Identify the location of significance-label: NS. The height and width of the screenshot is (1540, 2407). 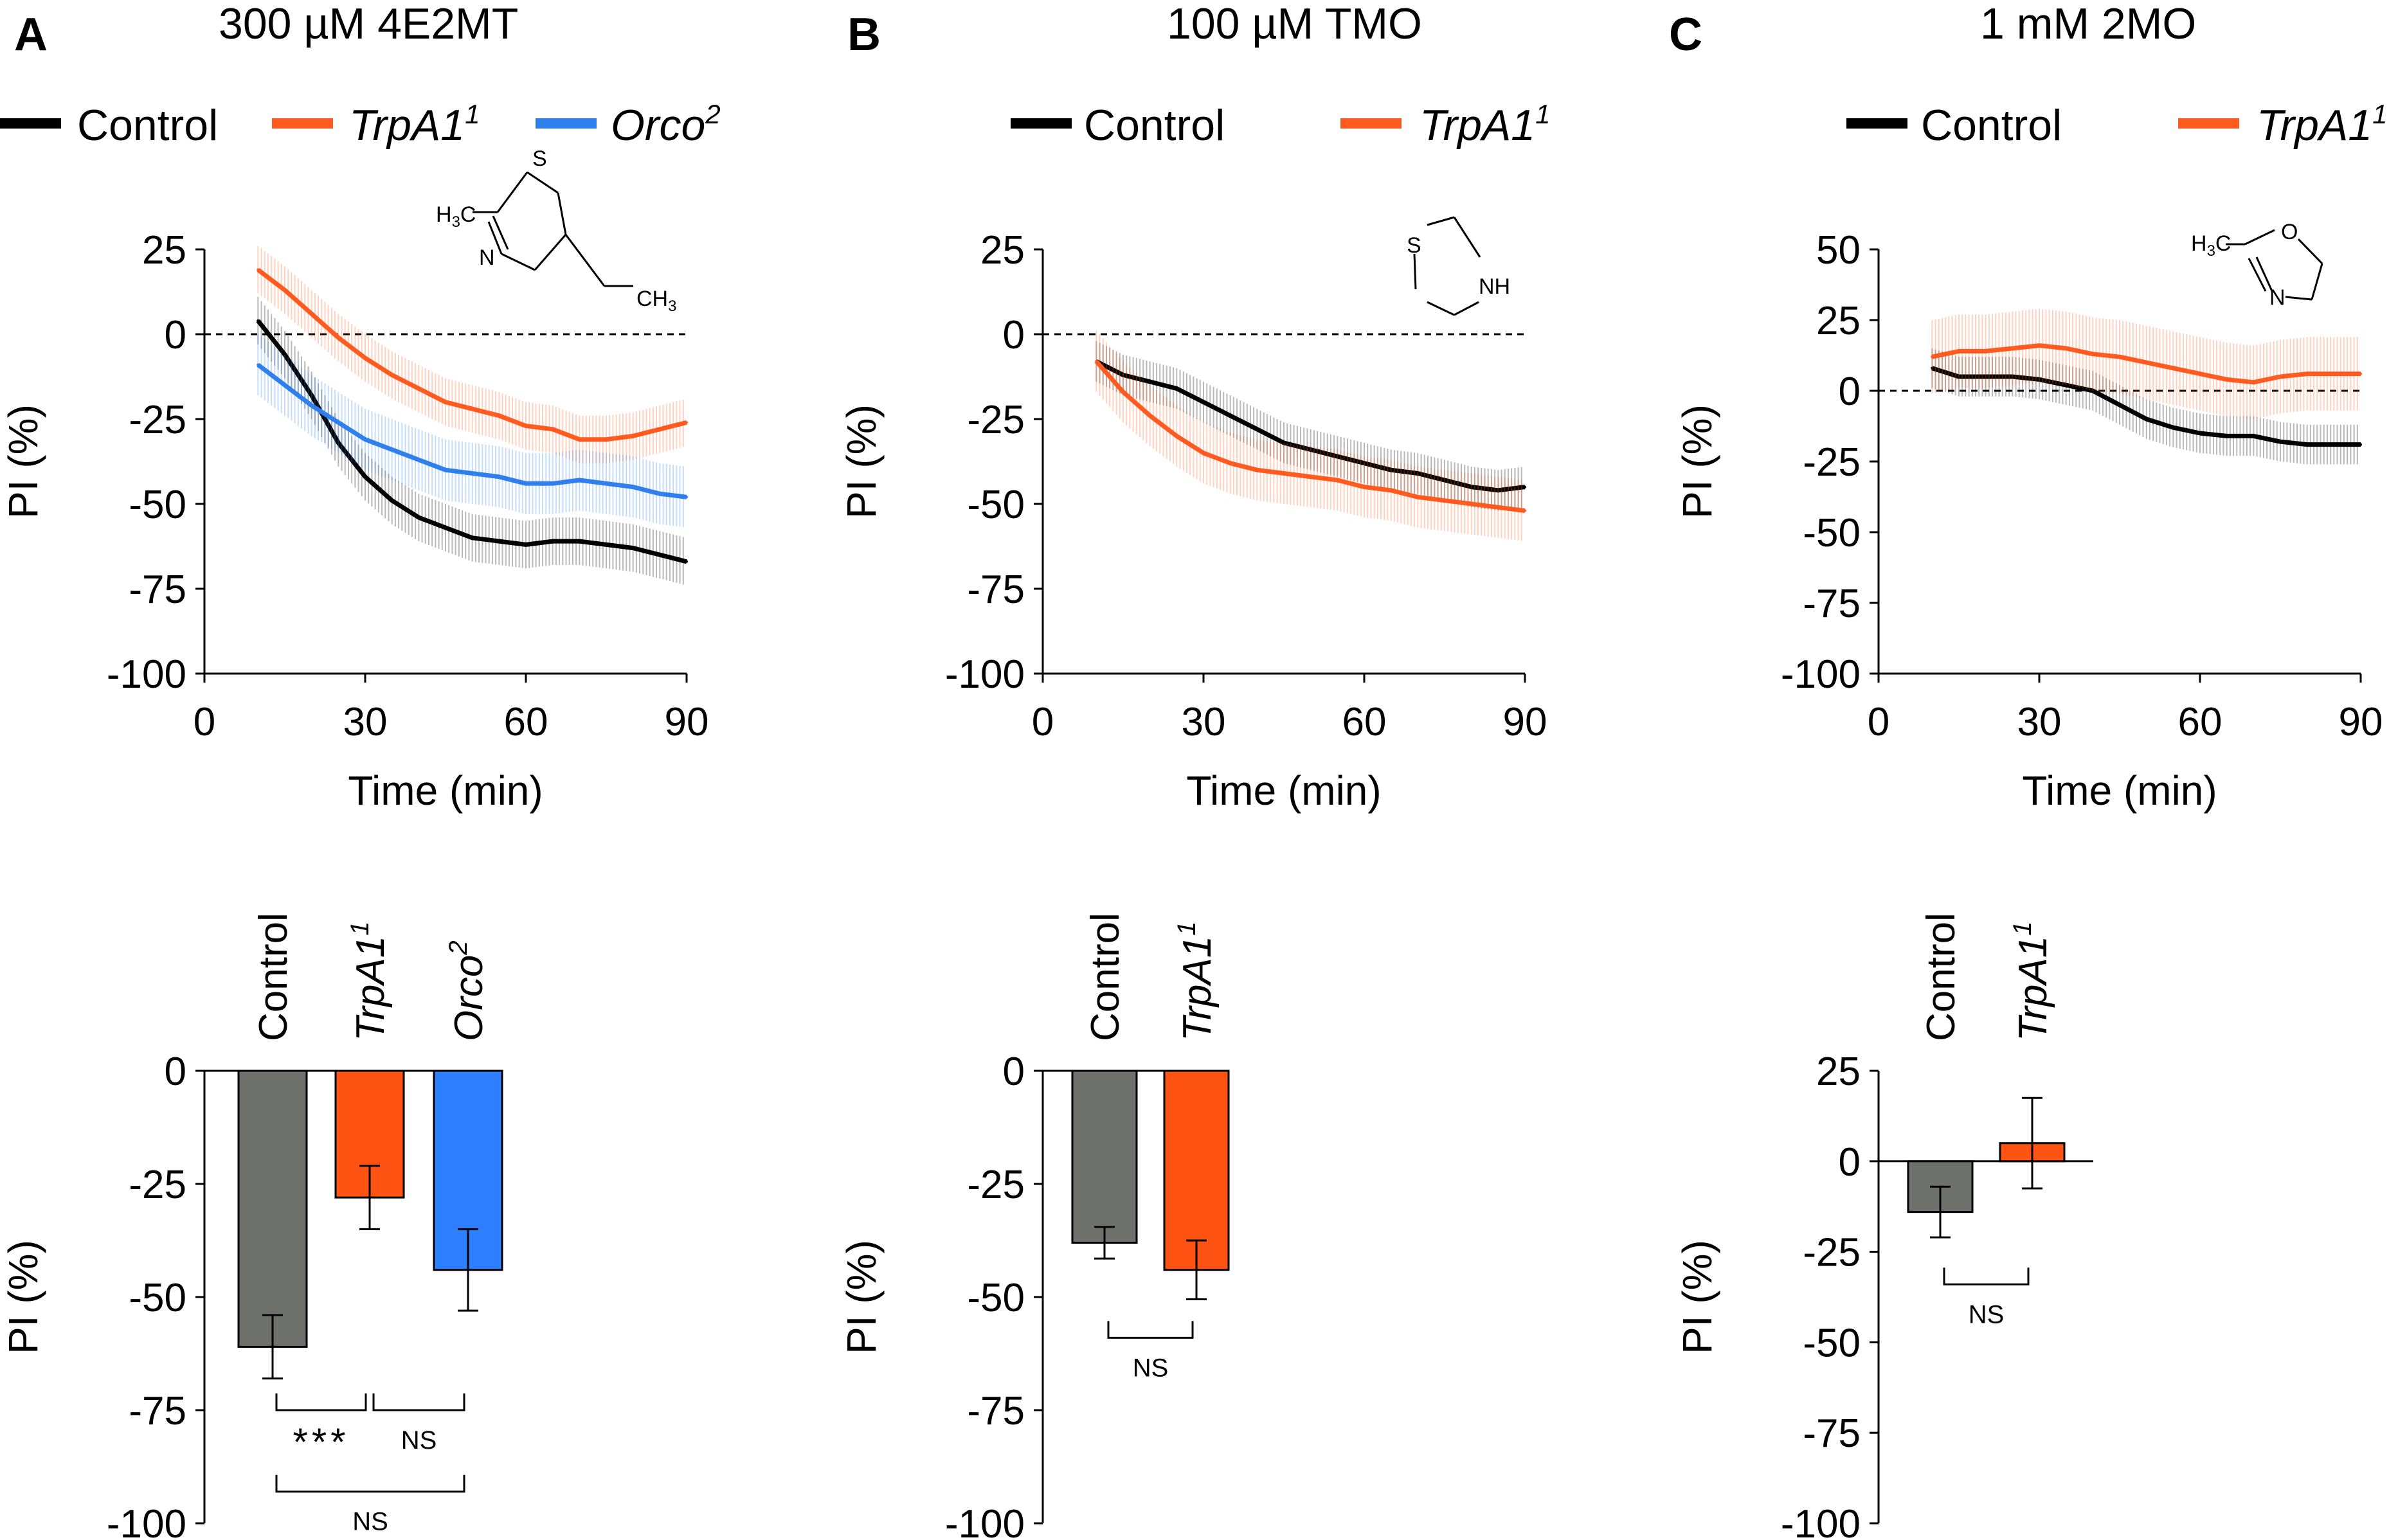
(370, 1522).